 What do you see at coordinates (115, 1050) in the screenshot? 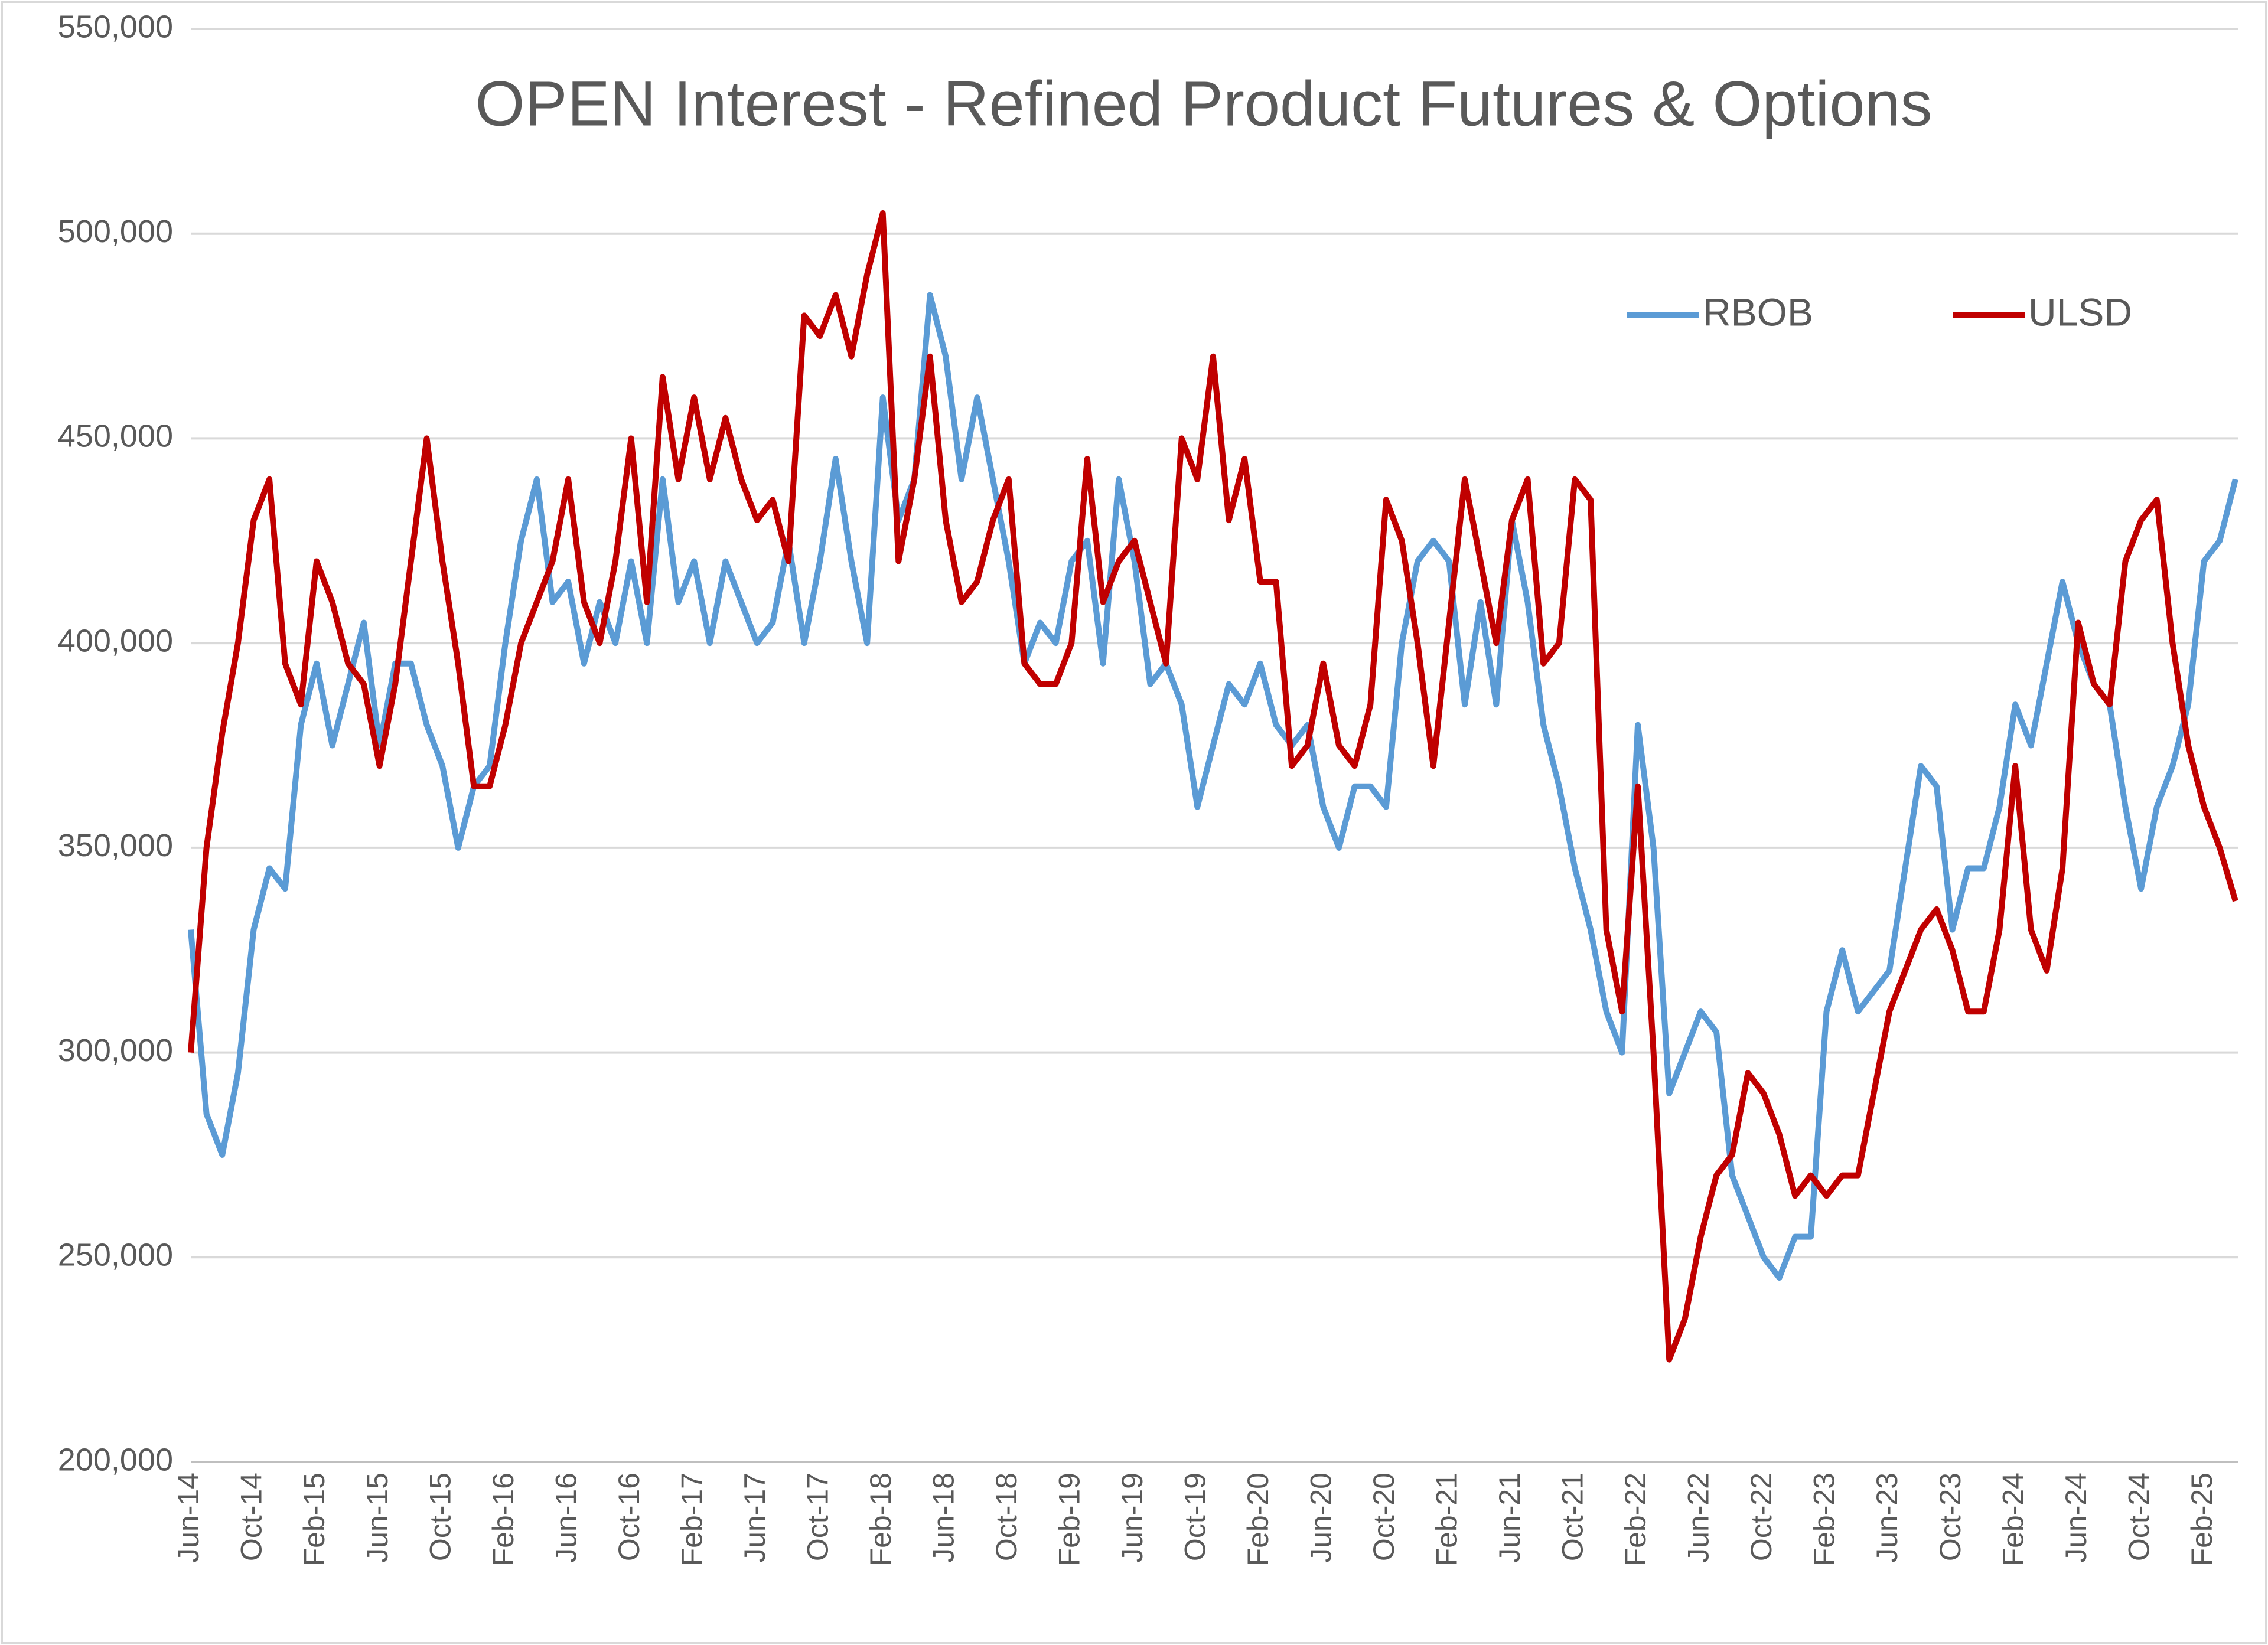
I see `y-tick-label: 300,000` at bounding box center [115, 1050].